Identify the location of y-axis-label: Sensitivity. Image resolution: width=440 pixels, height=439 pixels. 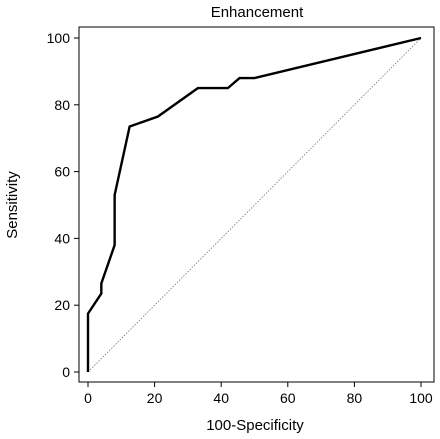
(12, 205).